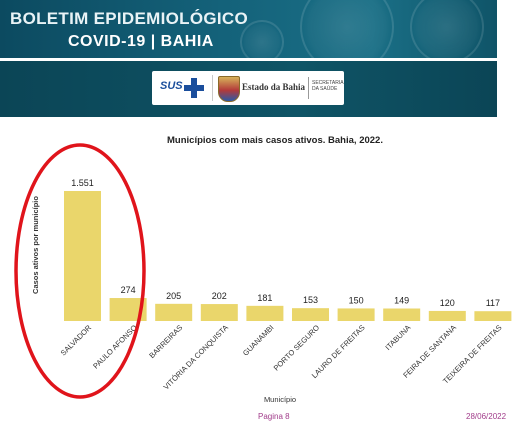  What do you see at coordinates (229, 89) in the screenshot?
I see `bahia-crest-icon` at bounding box center [229, 89].